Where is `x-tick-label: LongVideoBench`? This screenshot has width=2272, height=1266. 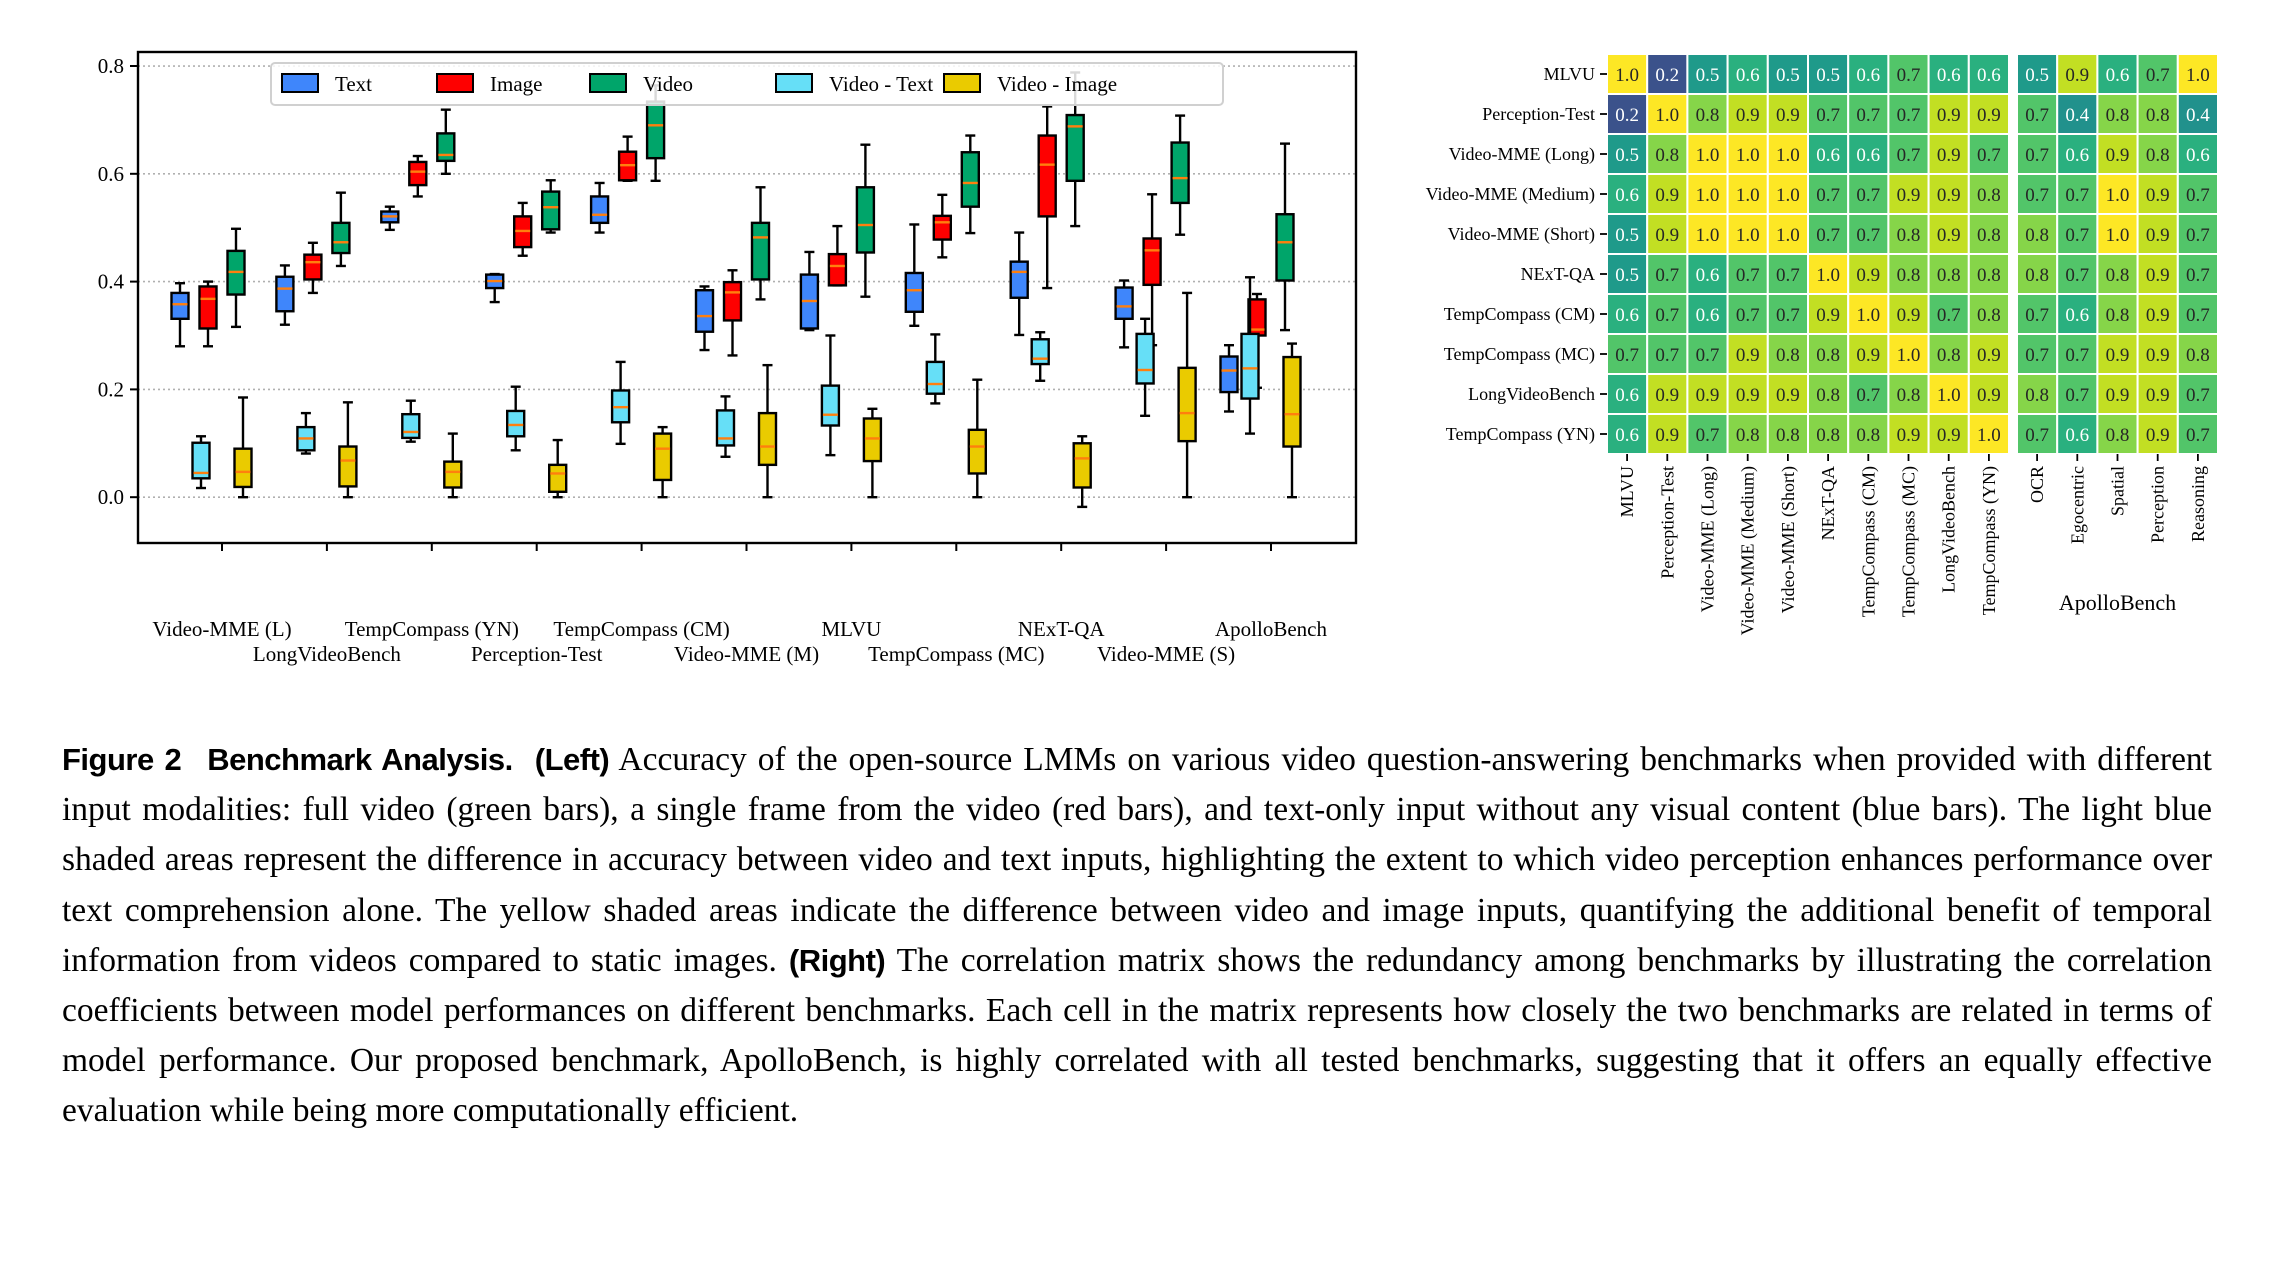 x-tick-label: LongVideoBench is located at coordinates (327, 654).